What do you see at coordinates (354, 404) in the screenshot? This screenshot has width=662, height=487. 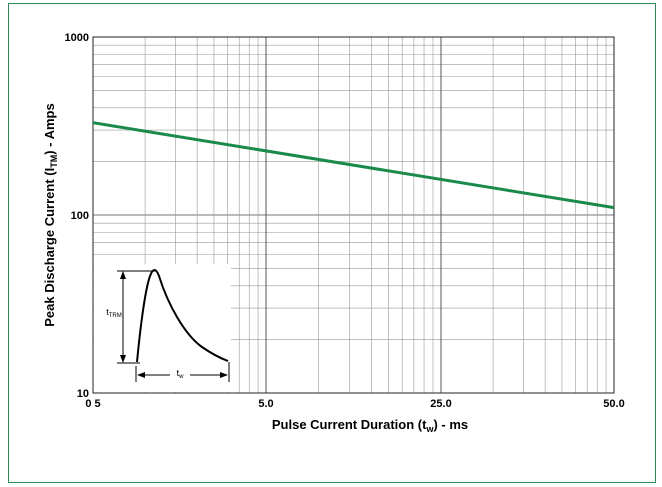 I see `x-tick-labels: 0 5 5.0 25.0 50.0` at bounding box center [354, 404].